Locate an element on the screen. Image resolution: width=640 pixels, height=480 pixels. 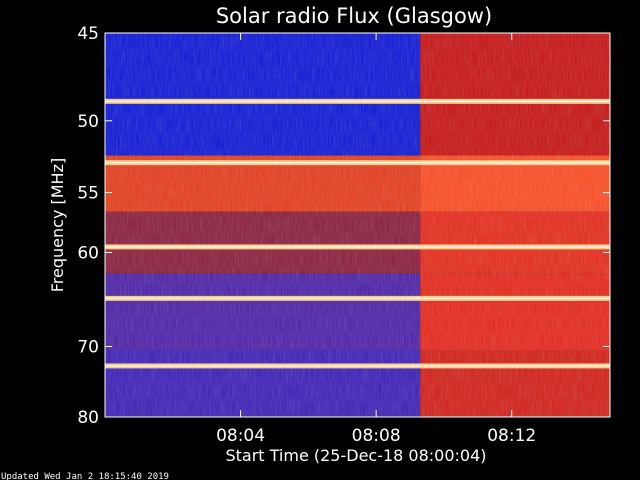
x-tick-label-1: 08:08 is located at coordinates (376, 436).